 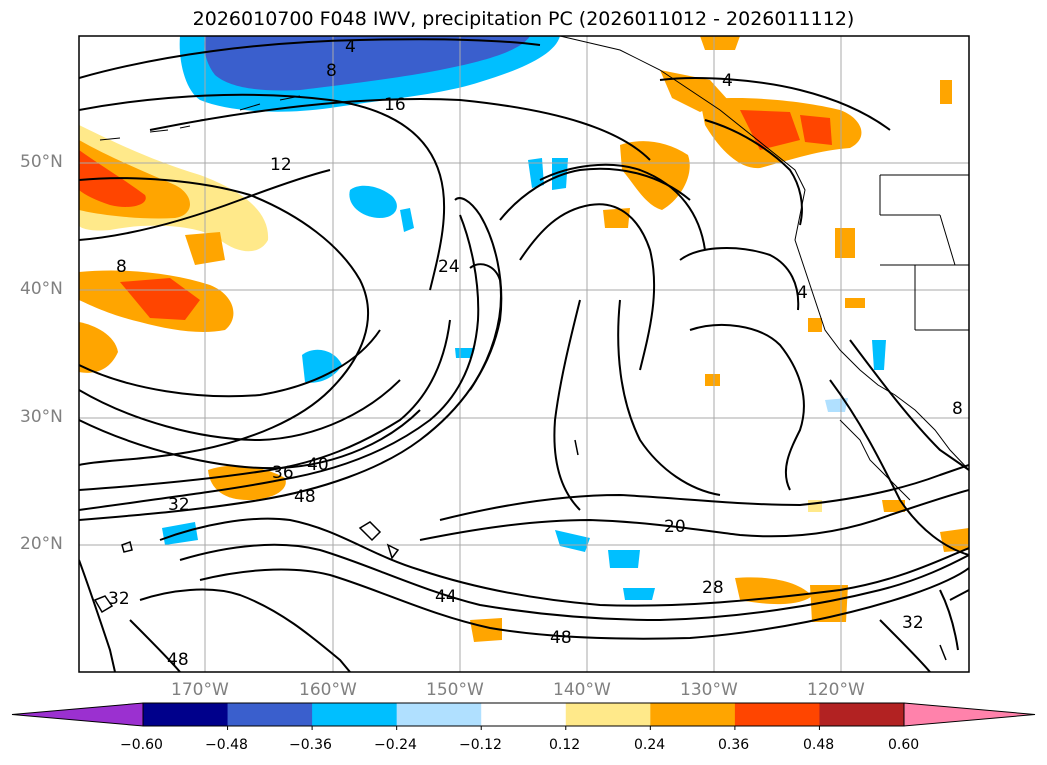 What do you see at coordinates (141, 745) in the screenshot?
I see `colorbar-tick: −0.60` at bounding box center [141, 745].